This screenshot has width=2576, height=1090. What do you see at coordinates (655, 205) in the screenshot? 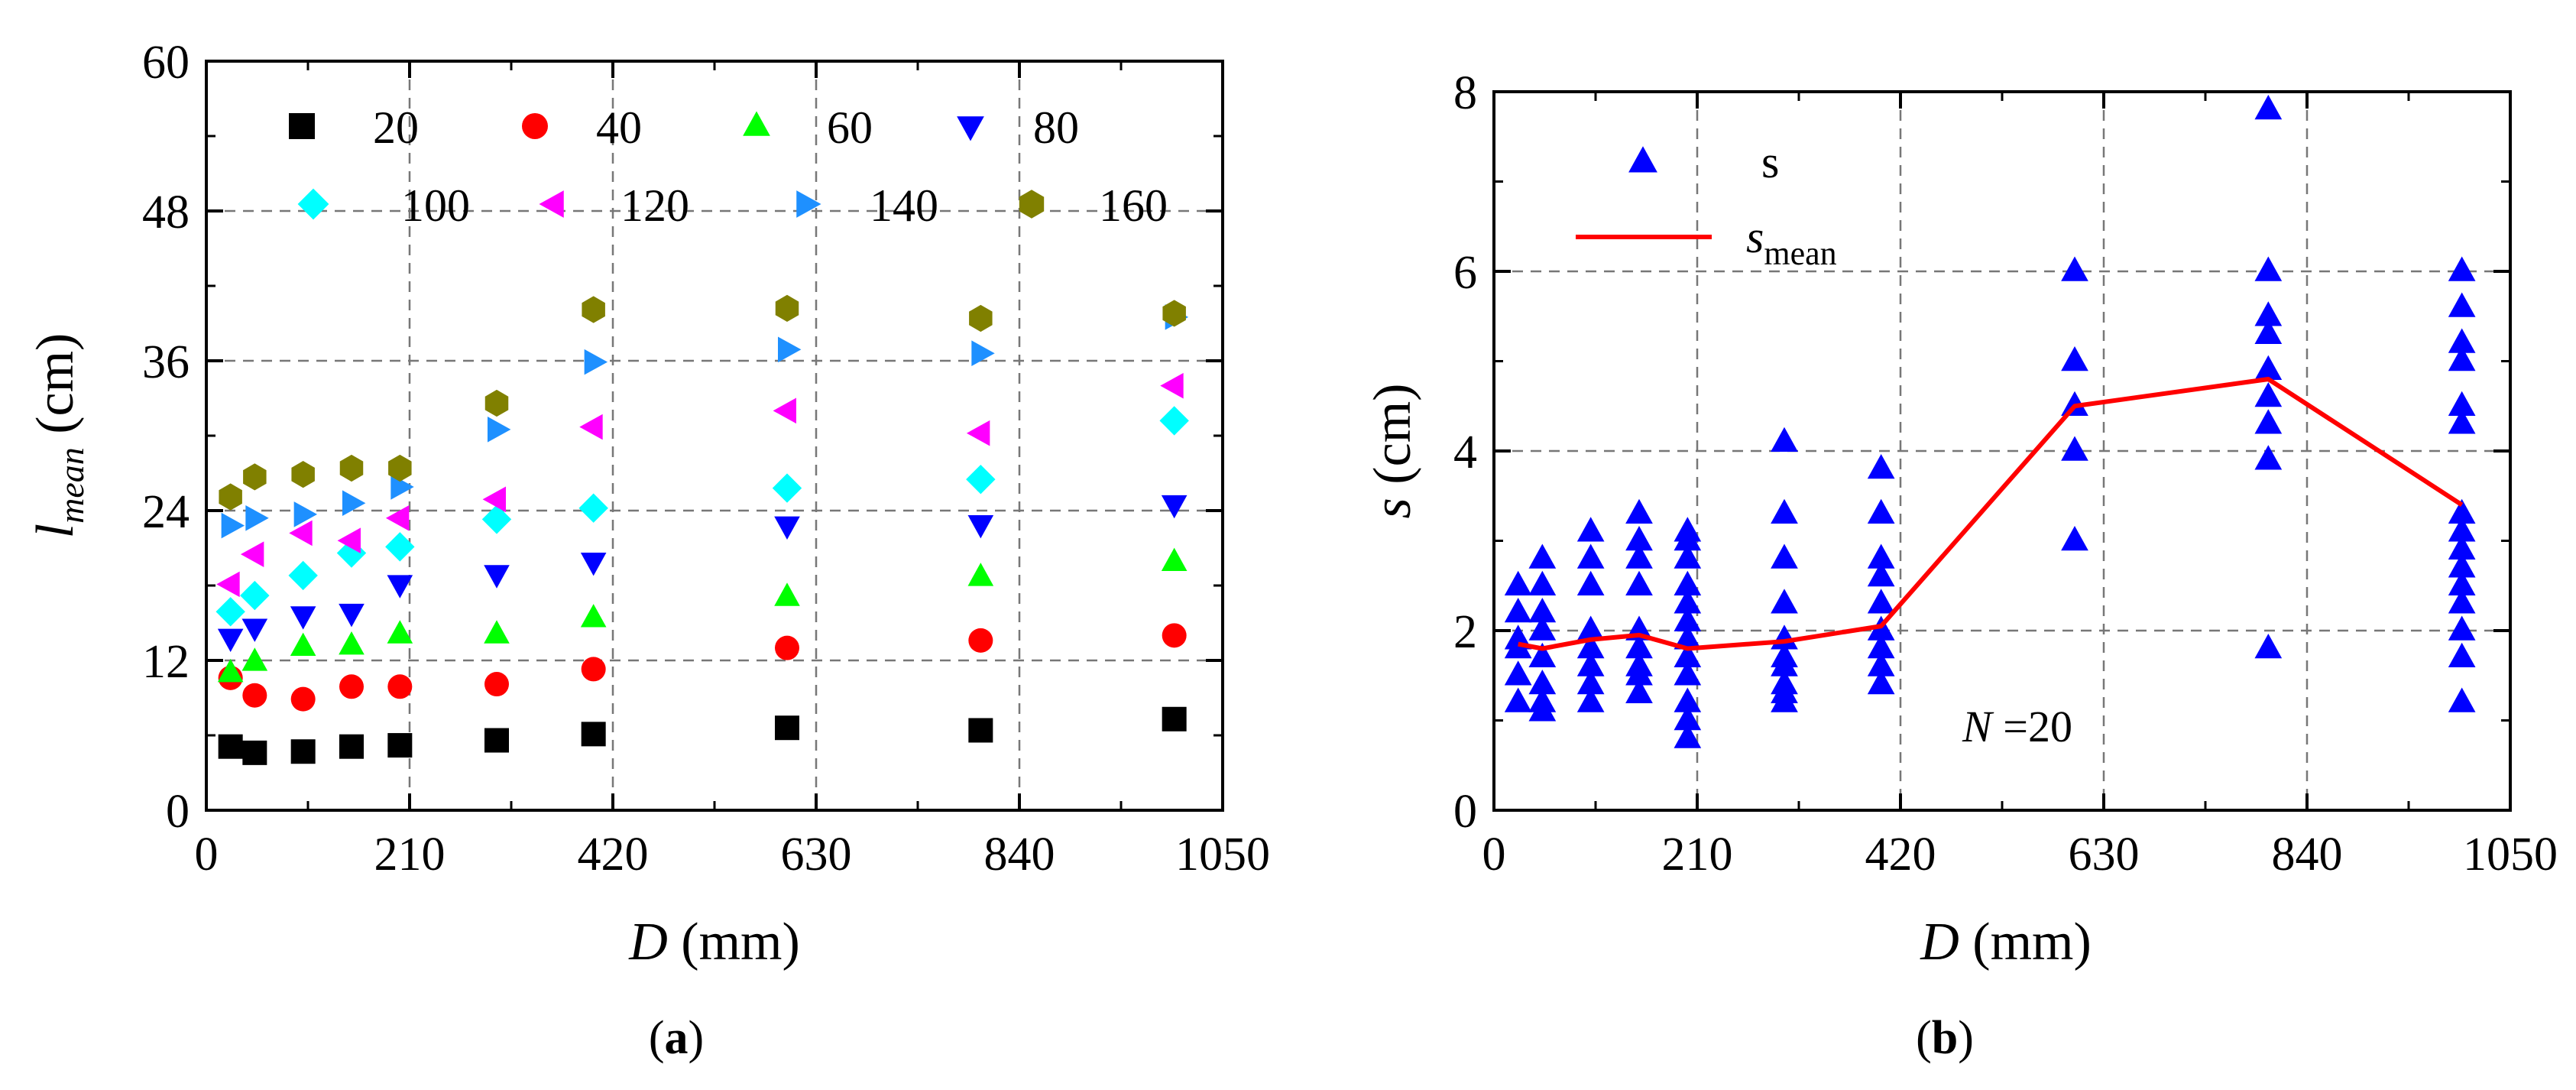
I see `legend-label-120: 120` at bounding box center [655, 205].